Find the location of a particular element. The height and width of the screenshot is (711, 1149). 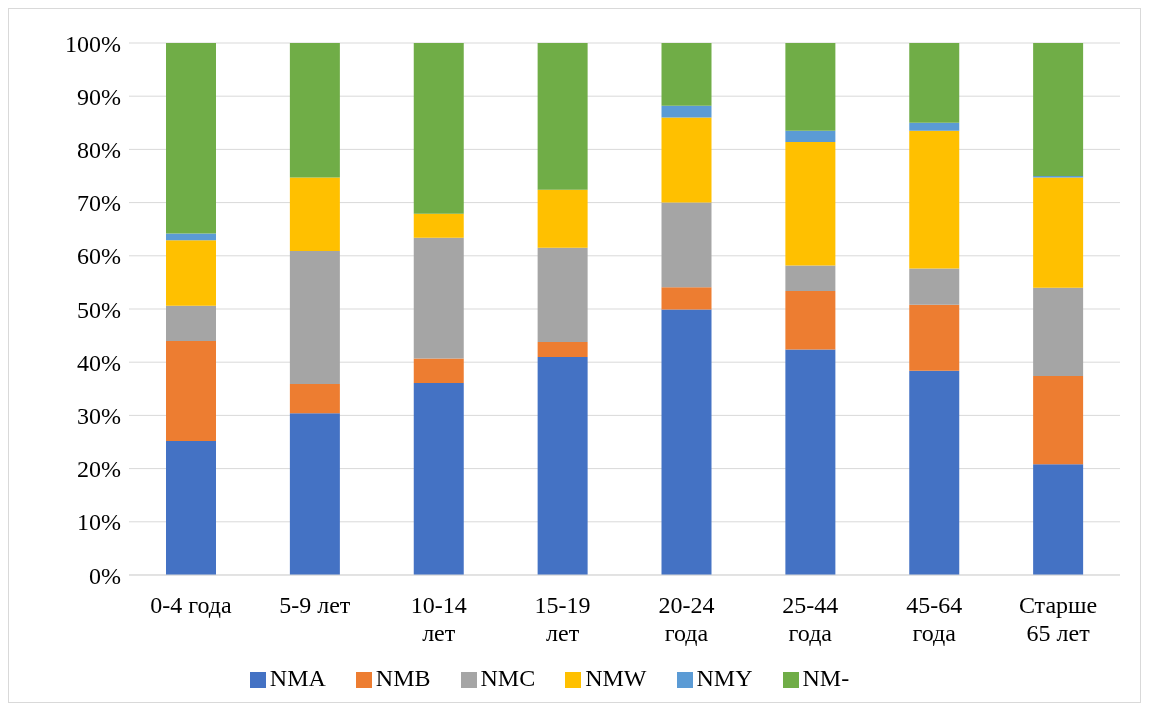

y-tick-label: 10% is located at coordinates (99, 522).